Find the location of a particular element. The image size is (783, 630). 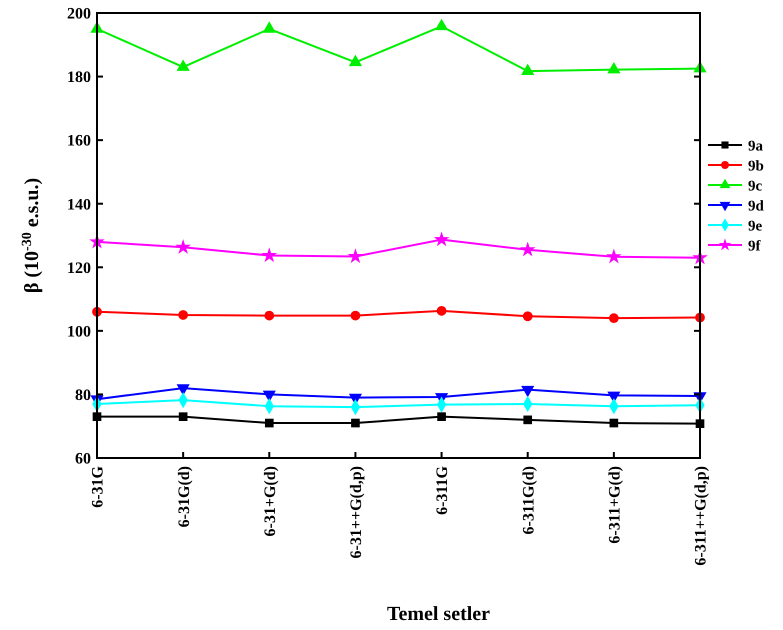

x-tick-label: 6-311++G(d,p) is located at coordinates (701, 516).